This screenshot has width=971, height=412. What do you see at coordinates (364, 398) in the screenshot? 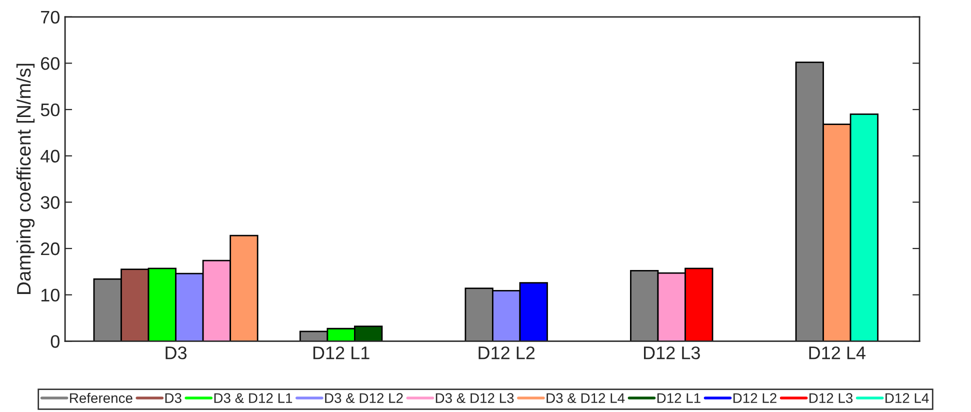
I see `legend-label: D3 & D12 L2` at bounding box center [364, 398].